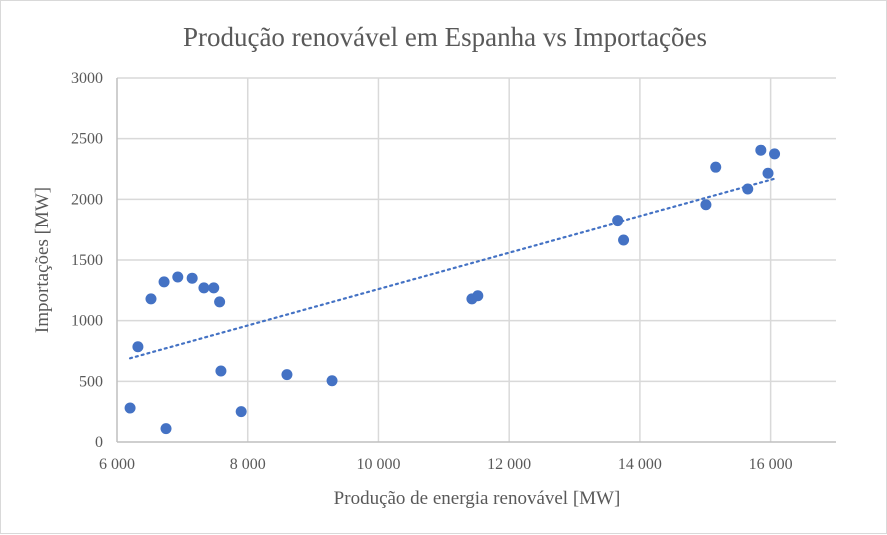 This screenshot has width=887, height=535. Describe the element at coordinates (87, 260) in the screenshot. I see `y-tick-label: 1500` at that location.